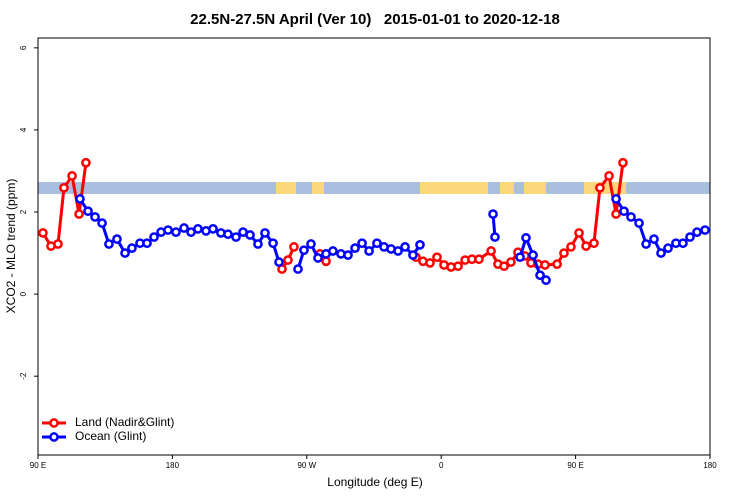  What do you see at coordinates (124, 422) in the screenshot?
I see `legend-label: Land (Nadir&Glint)` at bounding box center [124, 422].